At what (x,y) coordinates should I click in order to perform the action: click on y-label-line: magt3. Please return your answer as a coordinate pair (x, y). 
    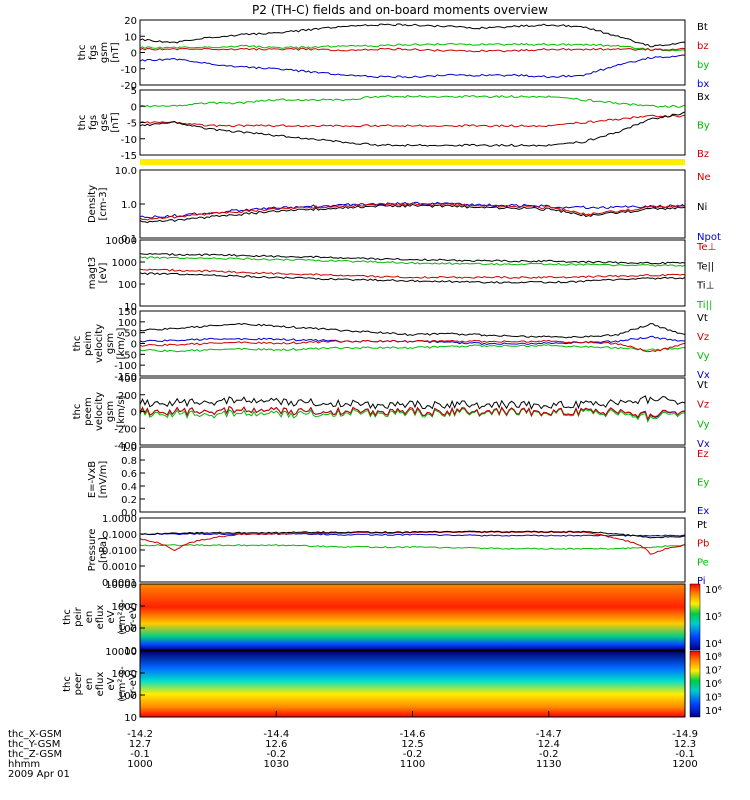
    Looking at the image, I should click on (92, 273).